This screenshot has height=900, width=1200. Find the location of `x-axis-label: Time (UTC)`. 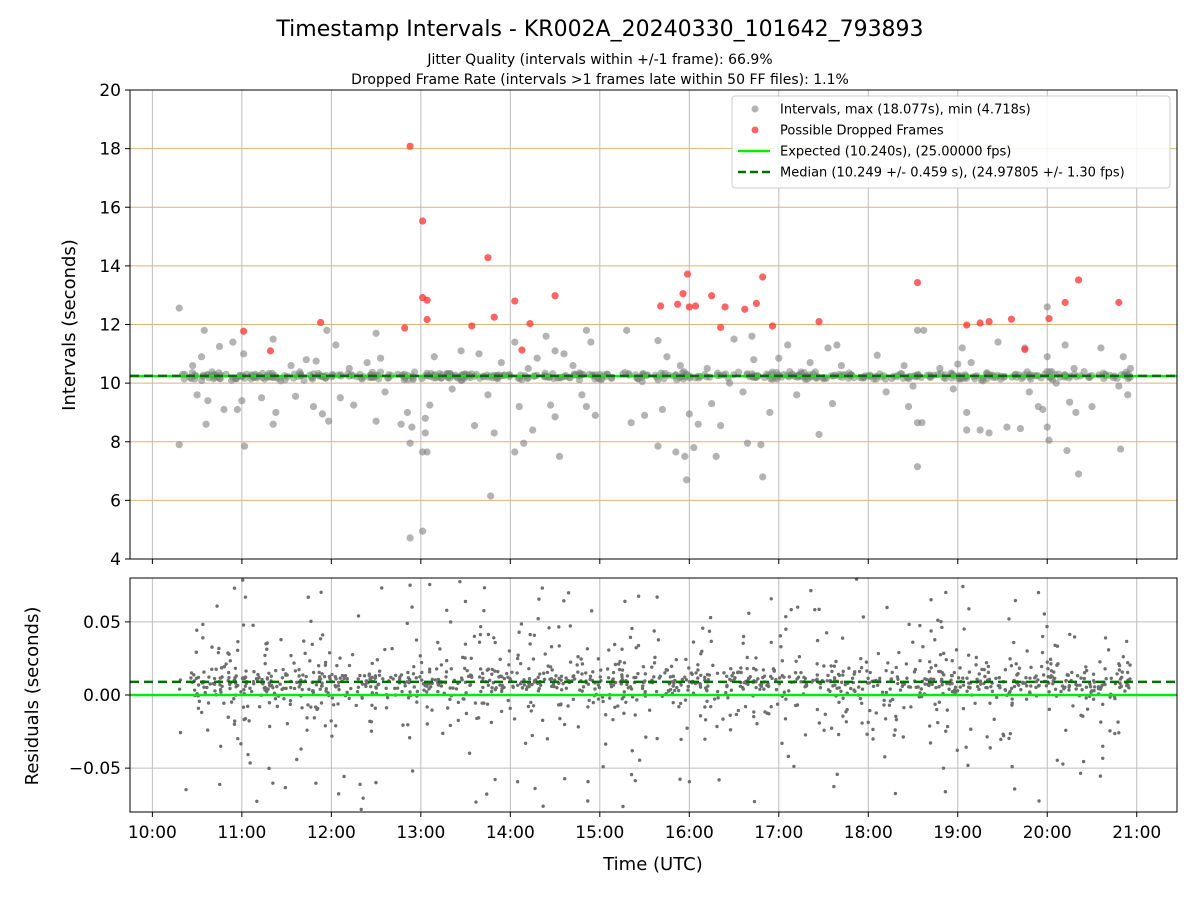

x-axis-label: Time (UTC) is located at coordinates (652, 864).